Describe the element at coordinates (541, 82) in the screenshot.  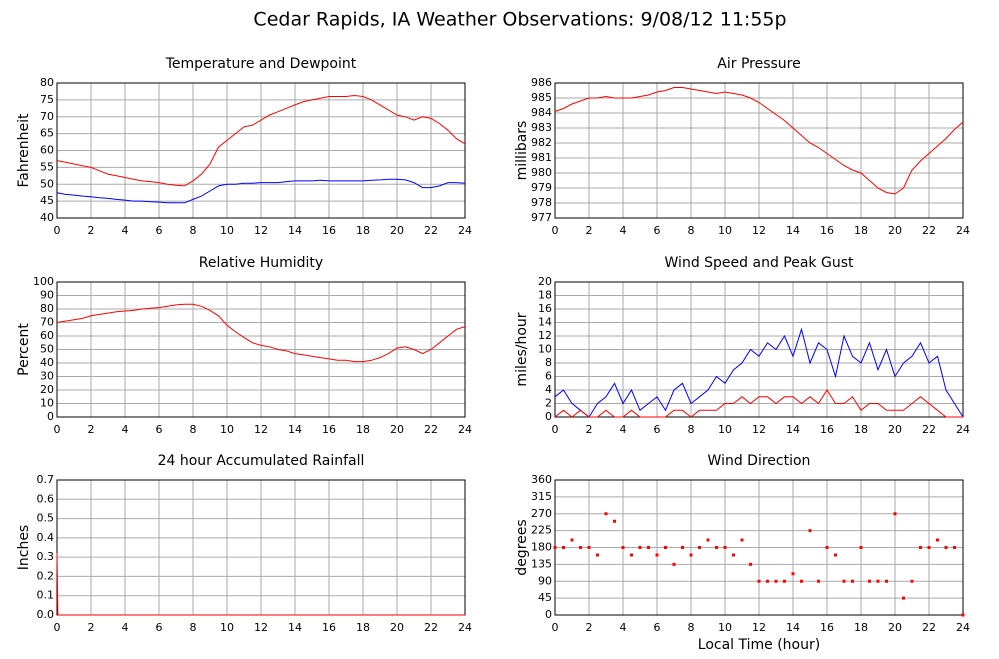
I see `y-tick-label: 986` at that location.